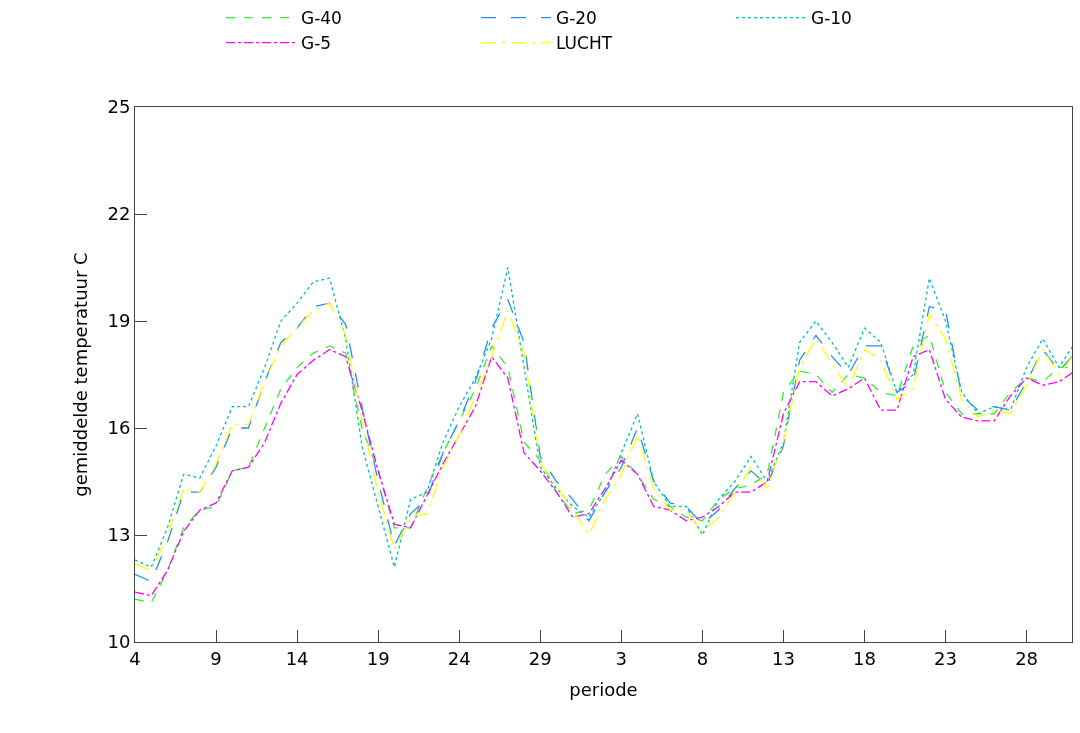 This screenshot has height=733, width=1080. Describe the element at coordinates (119, 107) in the screenshot. I see `y-tick-label: 25` at that location.